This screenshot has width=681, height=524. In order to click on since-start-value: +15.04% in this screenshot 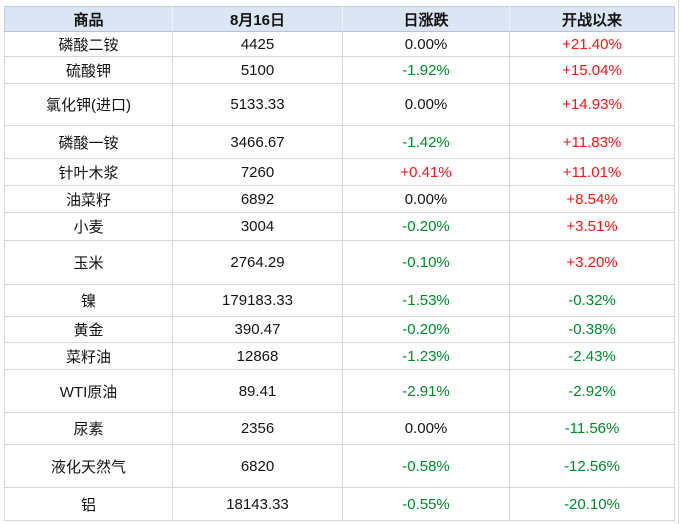, I will do `click(592, 70)`.